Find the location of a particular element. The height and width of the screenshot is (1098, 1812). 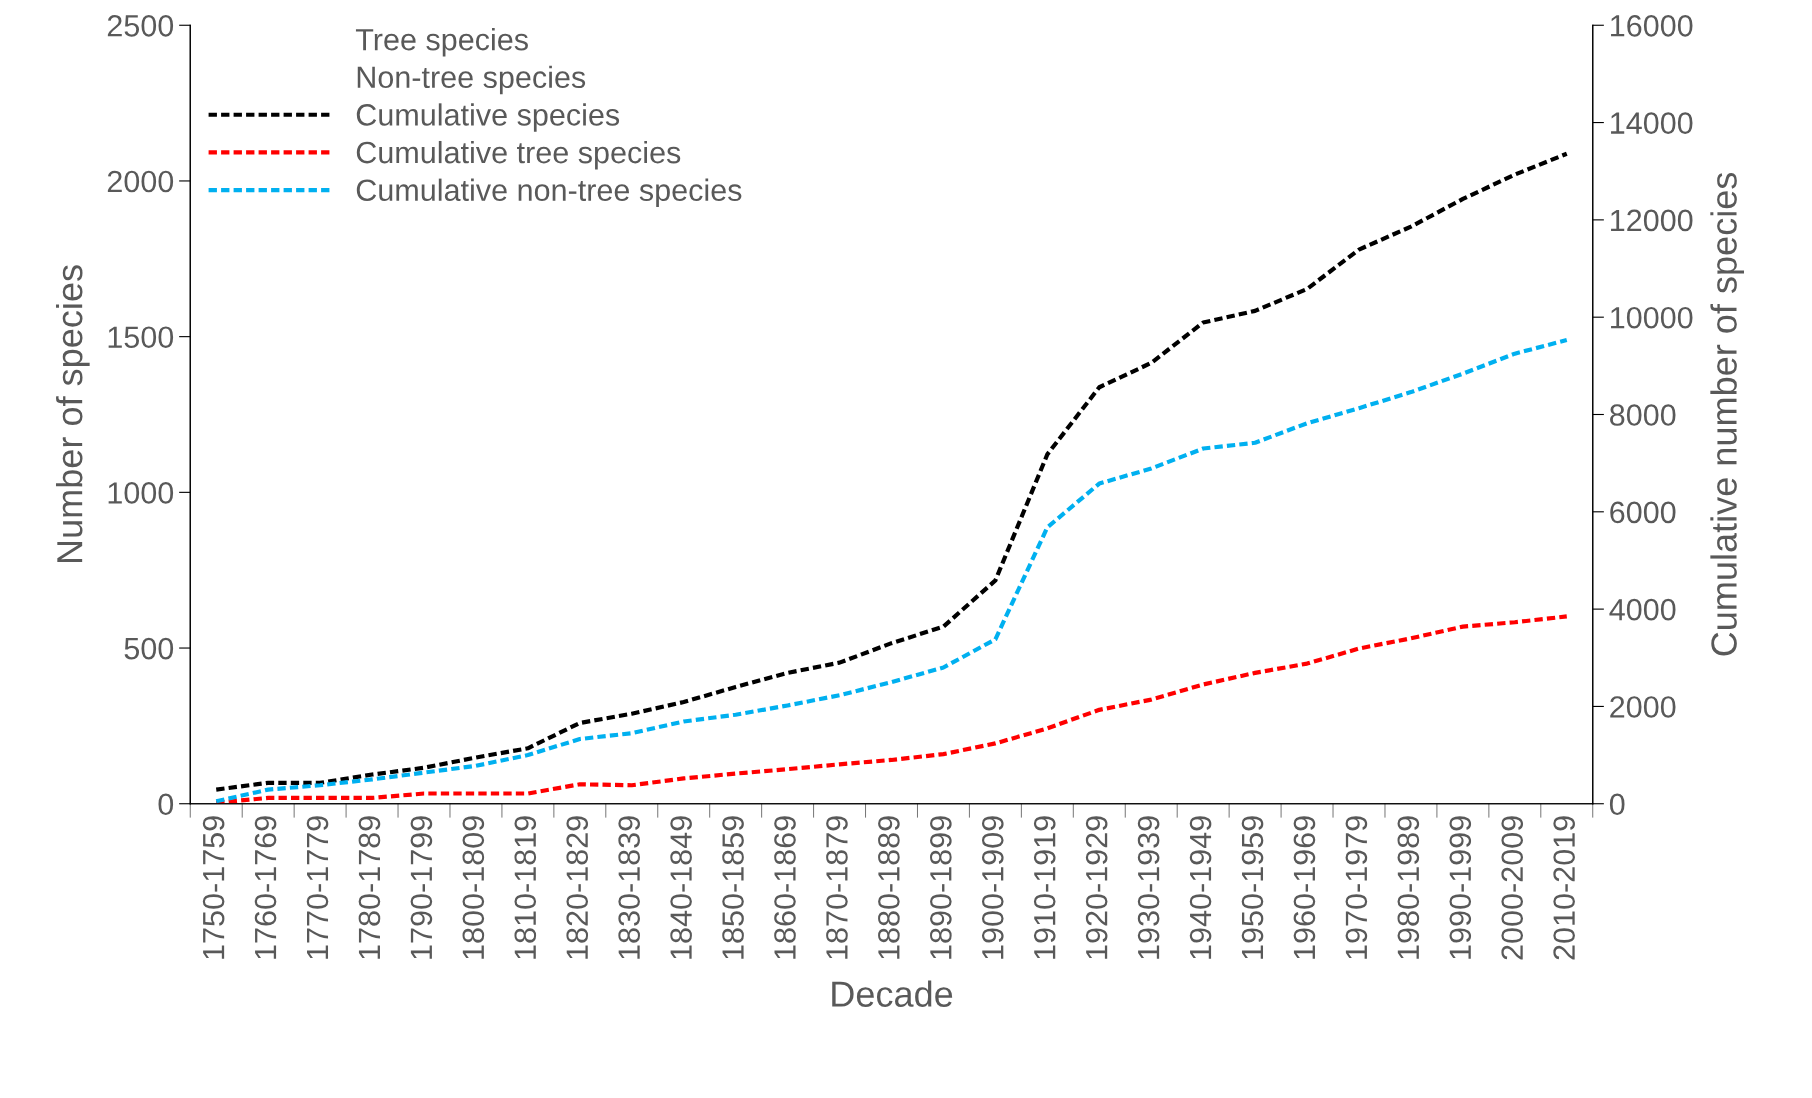

y-tick-label: 1500 is located at coordinates (141, 337).